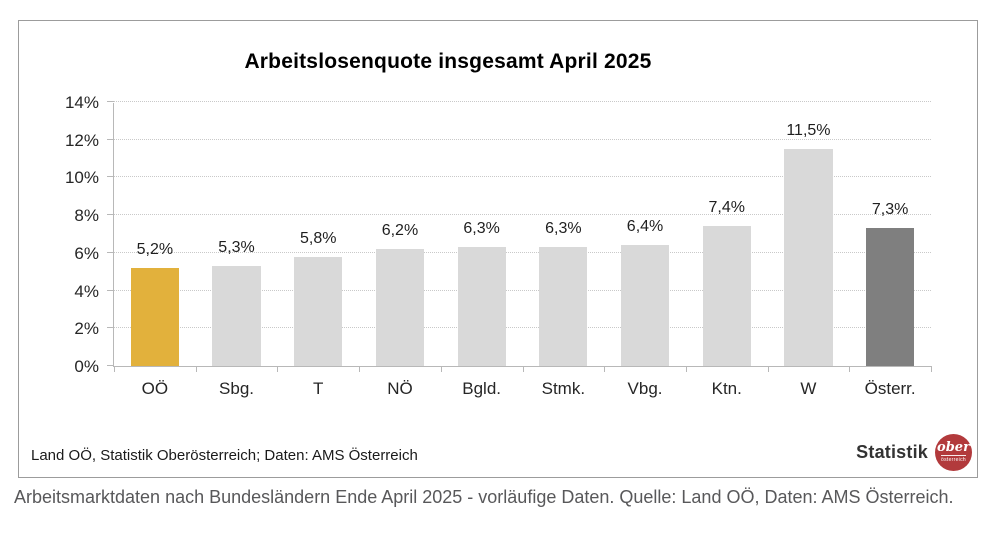  I want to click on bar-column: 5,2% OÖ, so click(155, 250).